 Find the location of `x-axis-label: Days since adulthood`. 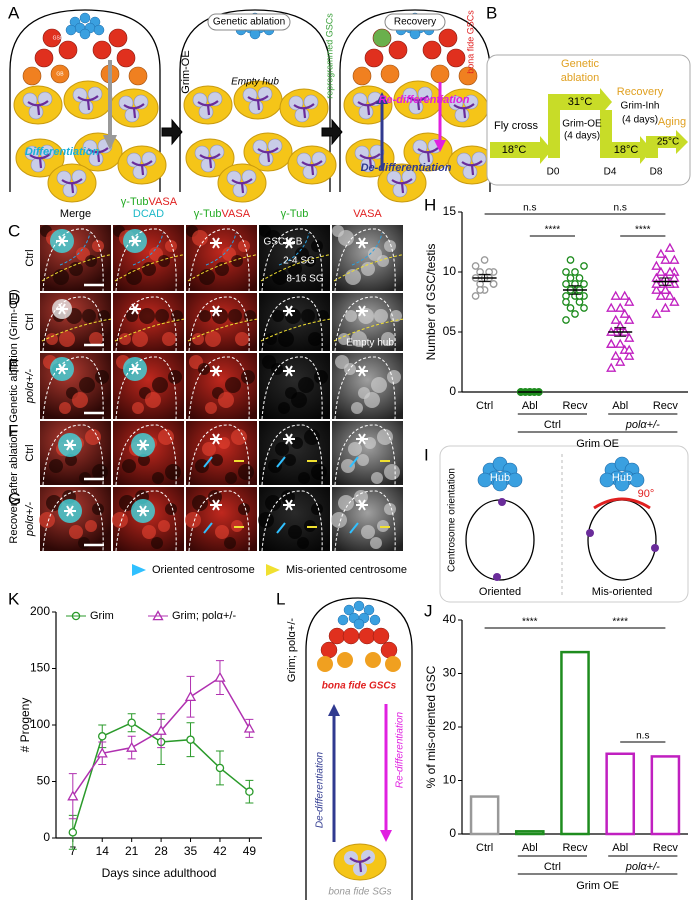

x-axis-label: Days since adulthood is located at coordinates (159, 873).